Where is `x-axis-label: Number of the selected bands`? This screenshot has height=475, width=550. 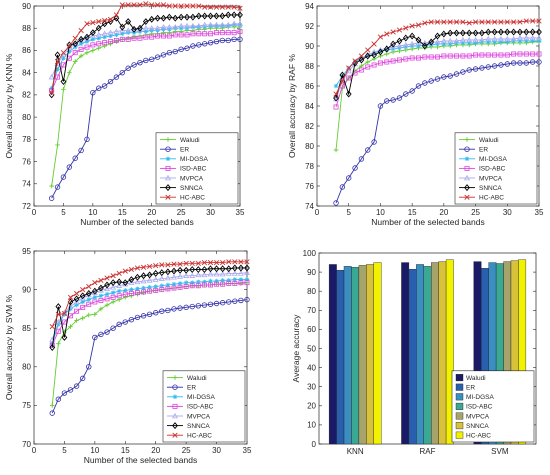
x-axis-label: Number of the selected bands is located at coordinates (136, 222).